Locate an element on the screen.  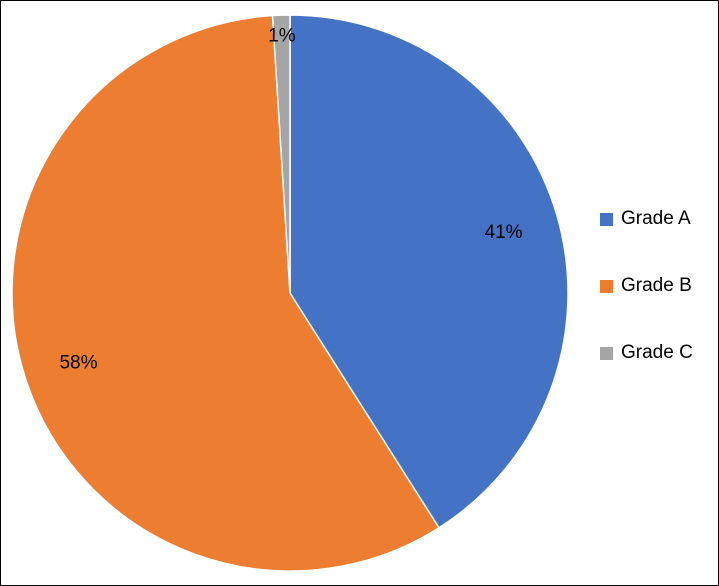
legend-item-grade-a: Grade A is located at coordinates (646, 219).